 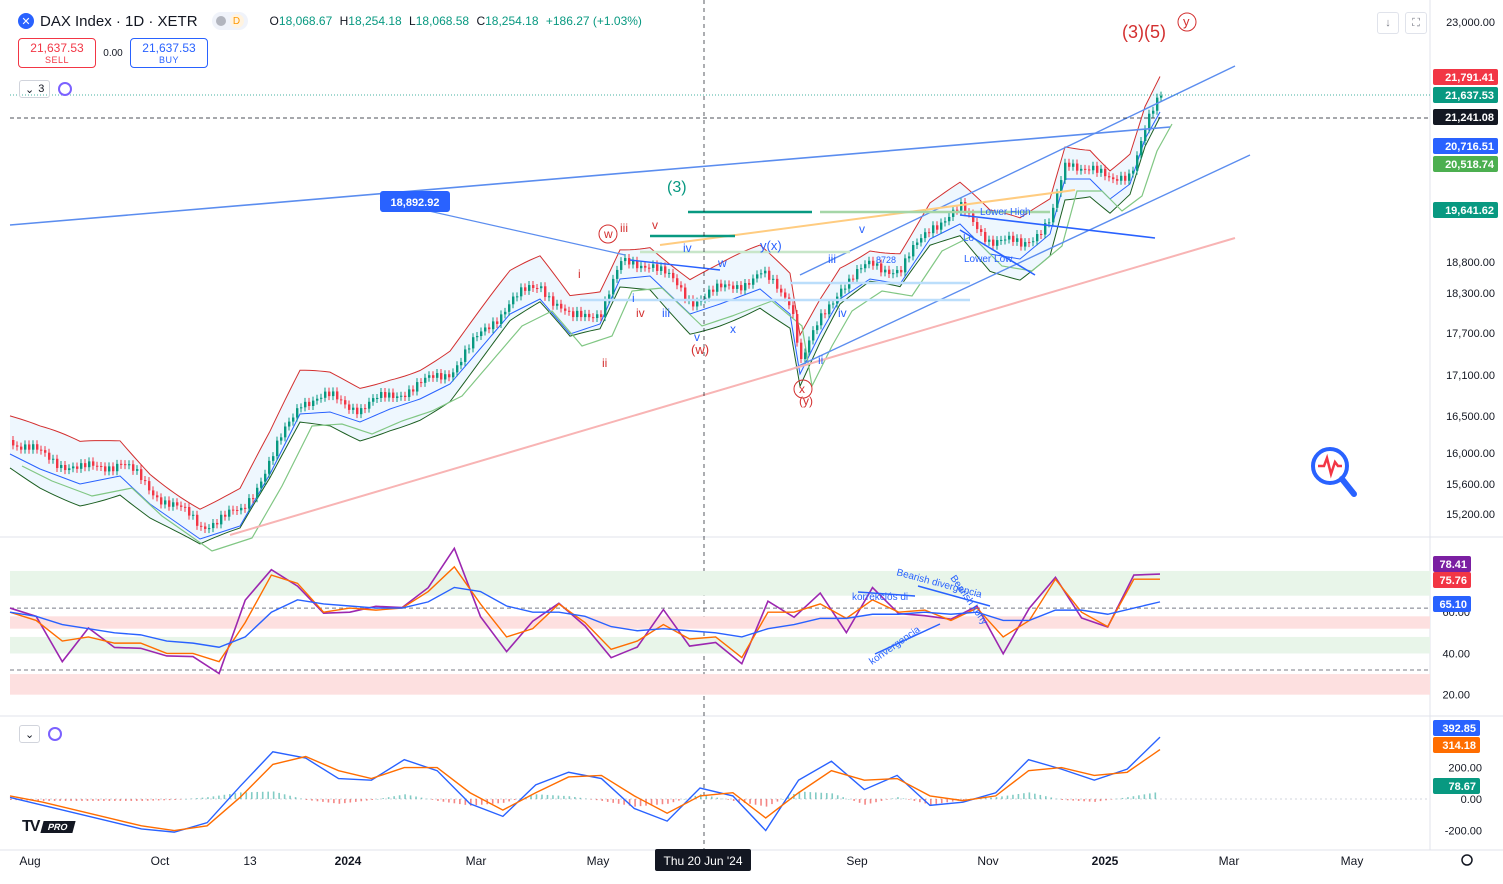 I want to click on download-button: ↓, so click(x=1388, y=23).